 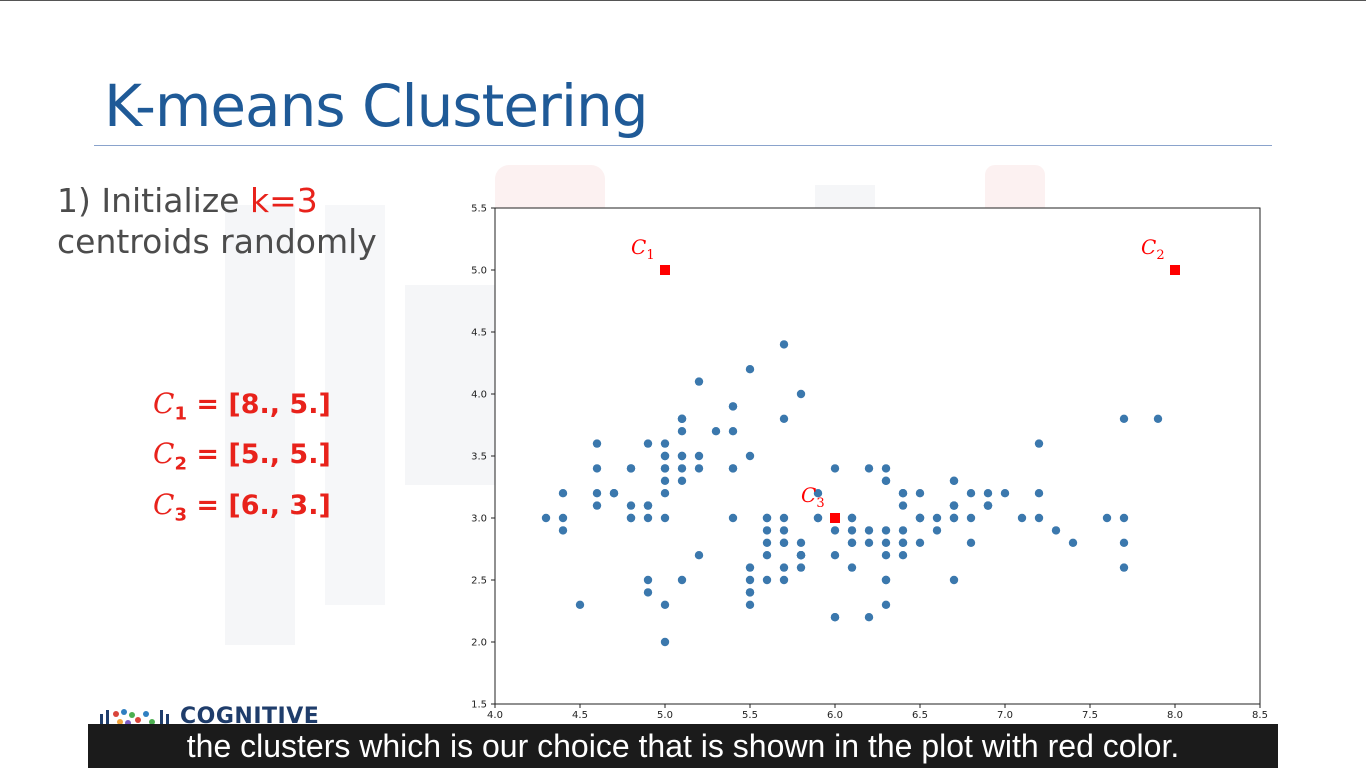 What do you see at coordinates (1090, 715) in the screenshot?
I see `x-tick-label: 7.5` at bounding box center [1090, 715].